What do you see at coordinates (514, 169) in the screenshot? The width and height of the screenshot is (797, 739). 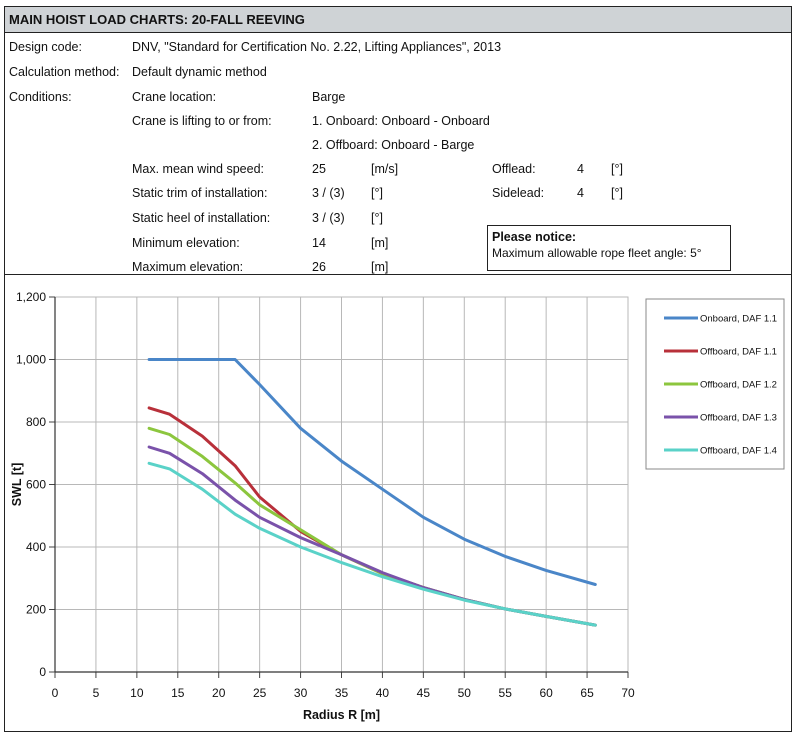 I see `offlead-label: Offlead:` at bounding box center [514, 169].